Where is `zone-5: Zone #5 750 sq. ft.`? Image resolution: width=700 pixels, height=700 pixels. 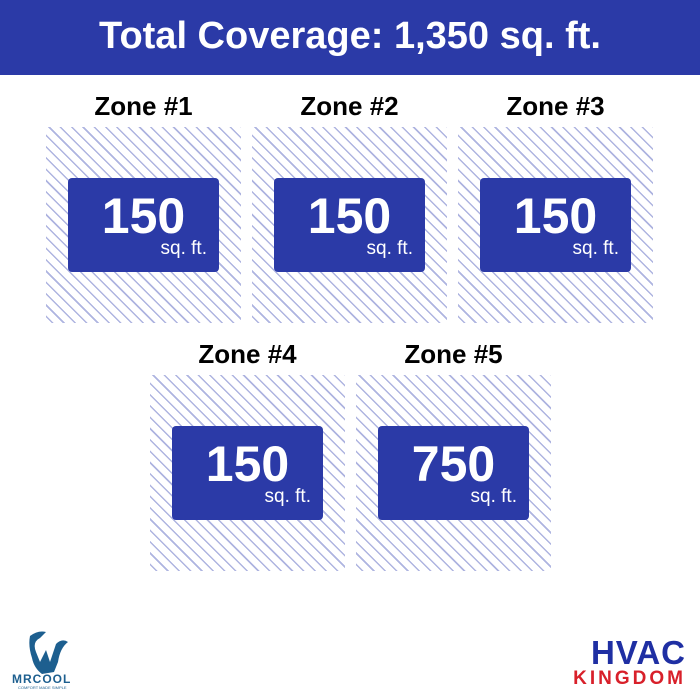
zone-5: Zone #5 750 sq. ft. is located at coordinates (453, 455).